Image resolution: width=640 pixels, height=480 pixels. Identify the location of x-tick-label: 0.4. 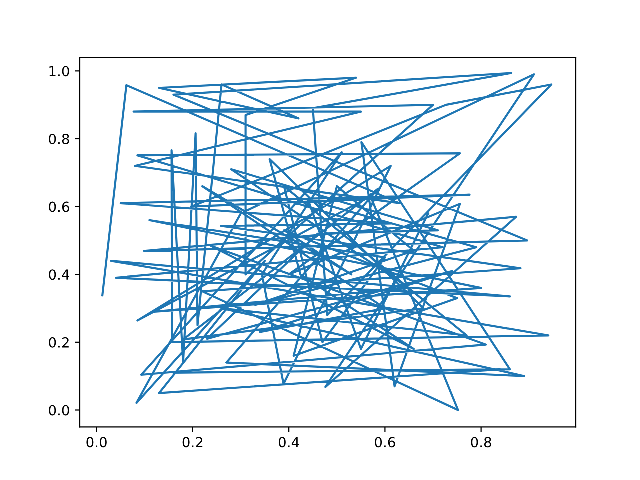
(289, 442).